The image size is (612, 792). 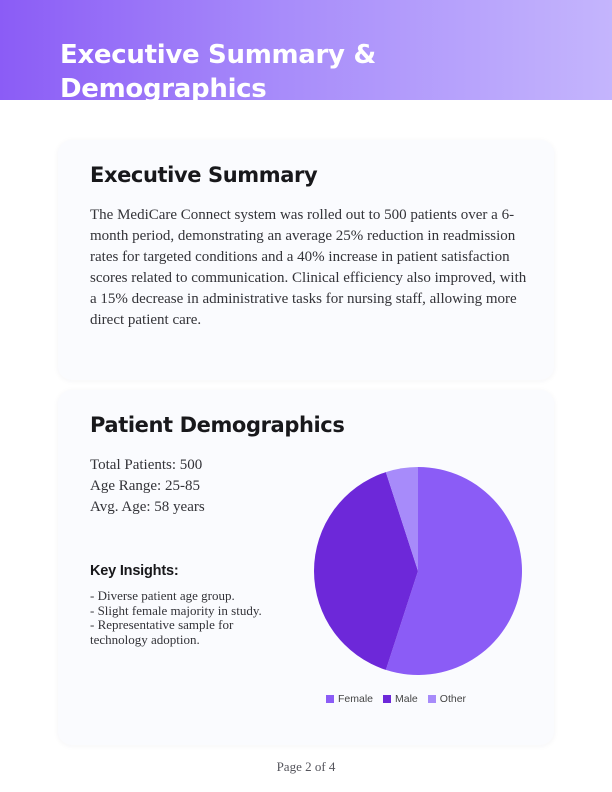 What do you see at coordinates (453, 571) in the screenshot?
I see `pie-slice-female` at bounding box center [453, 571].